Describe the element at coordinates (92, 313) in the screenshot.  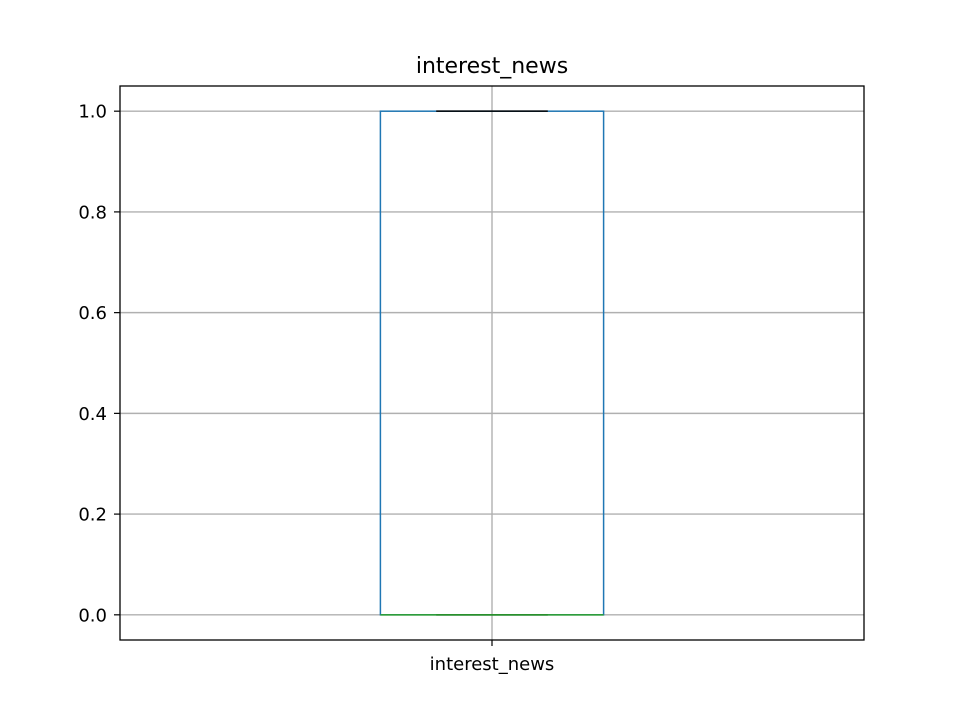
I see `y-tick-label: 0.6` at that location.